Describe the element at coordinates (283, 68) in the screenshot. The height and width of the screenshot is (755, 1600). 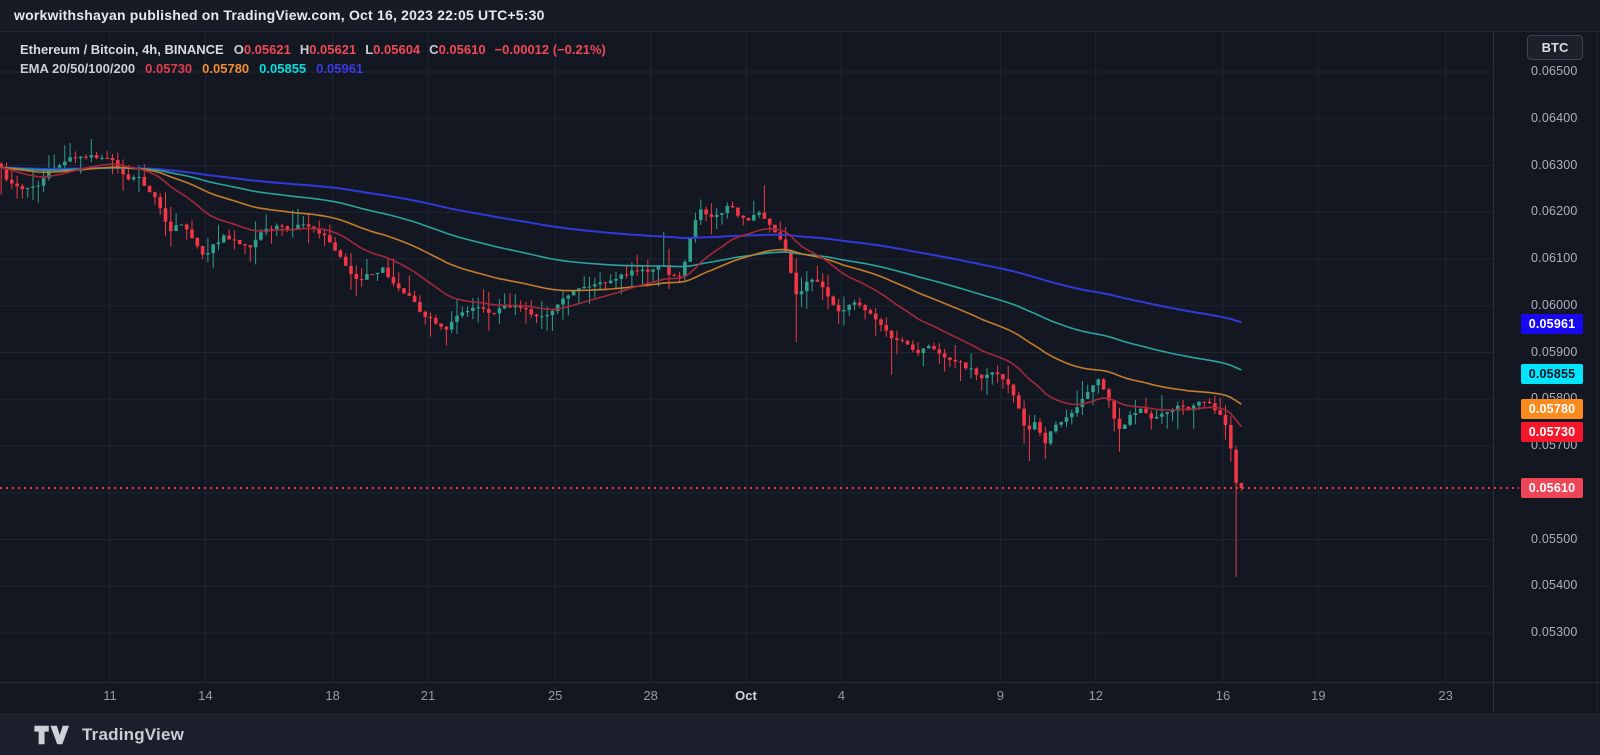
I see `ema-value-2: 0.05855` at that location.